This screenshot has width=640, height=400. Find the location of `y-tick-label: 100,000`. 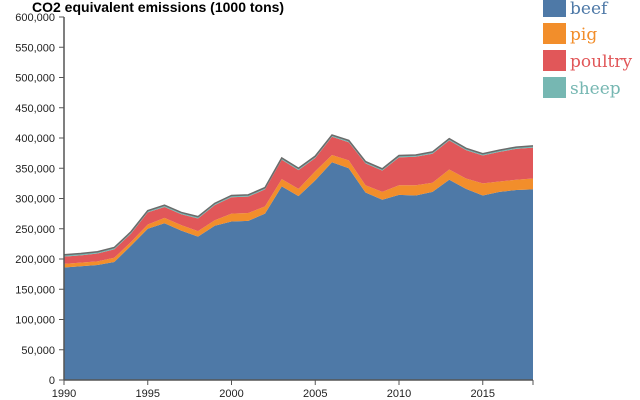

y-tick-label: 100,000 is located at coordinates (35, 321).